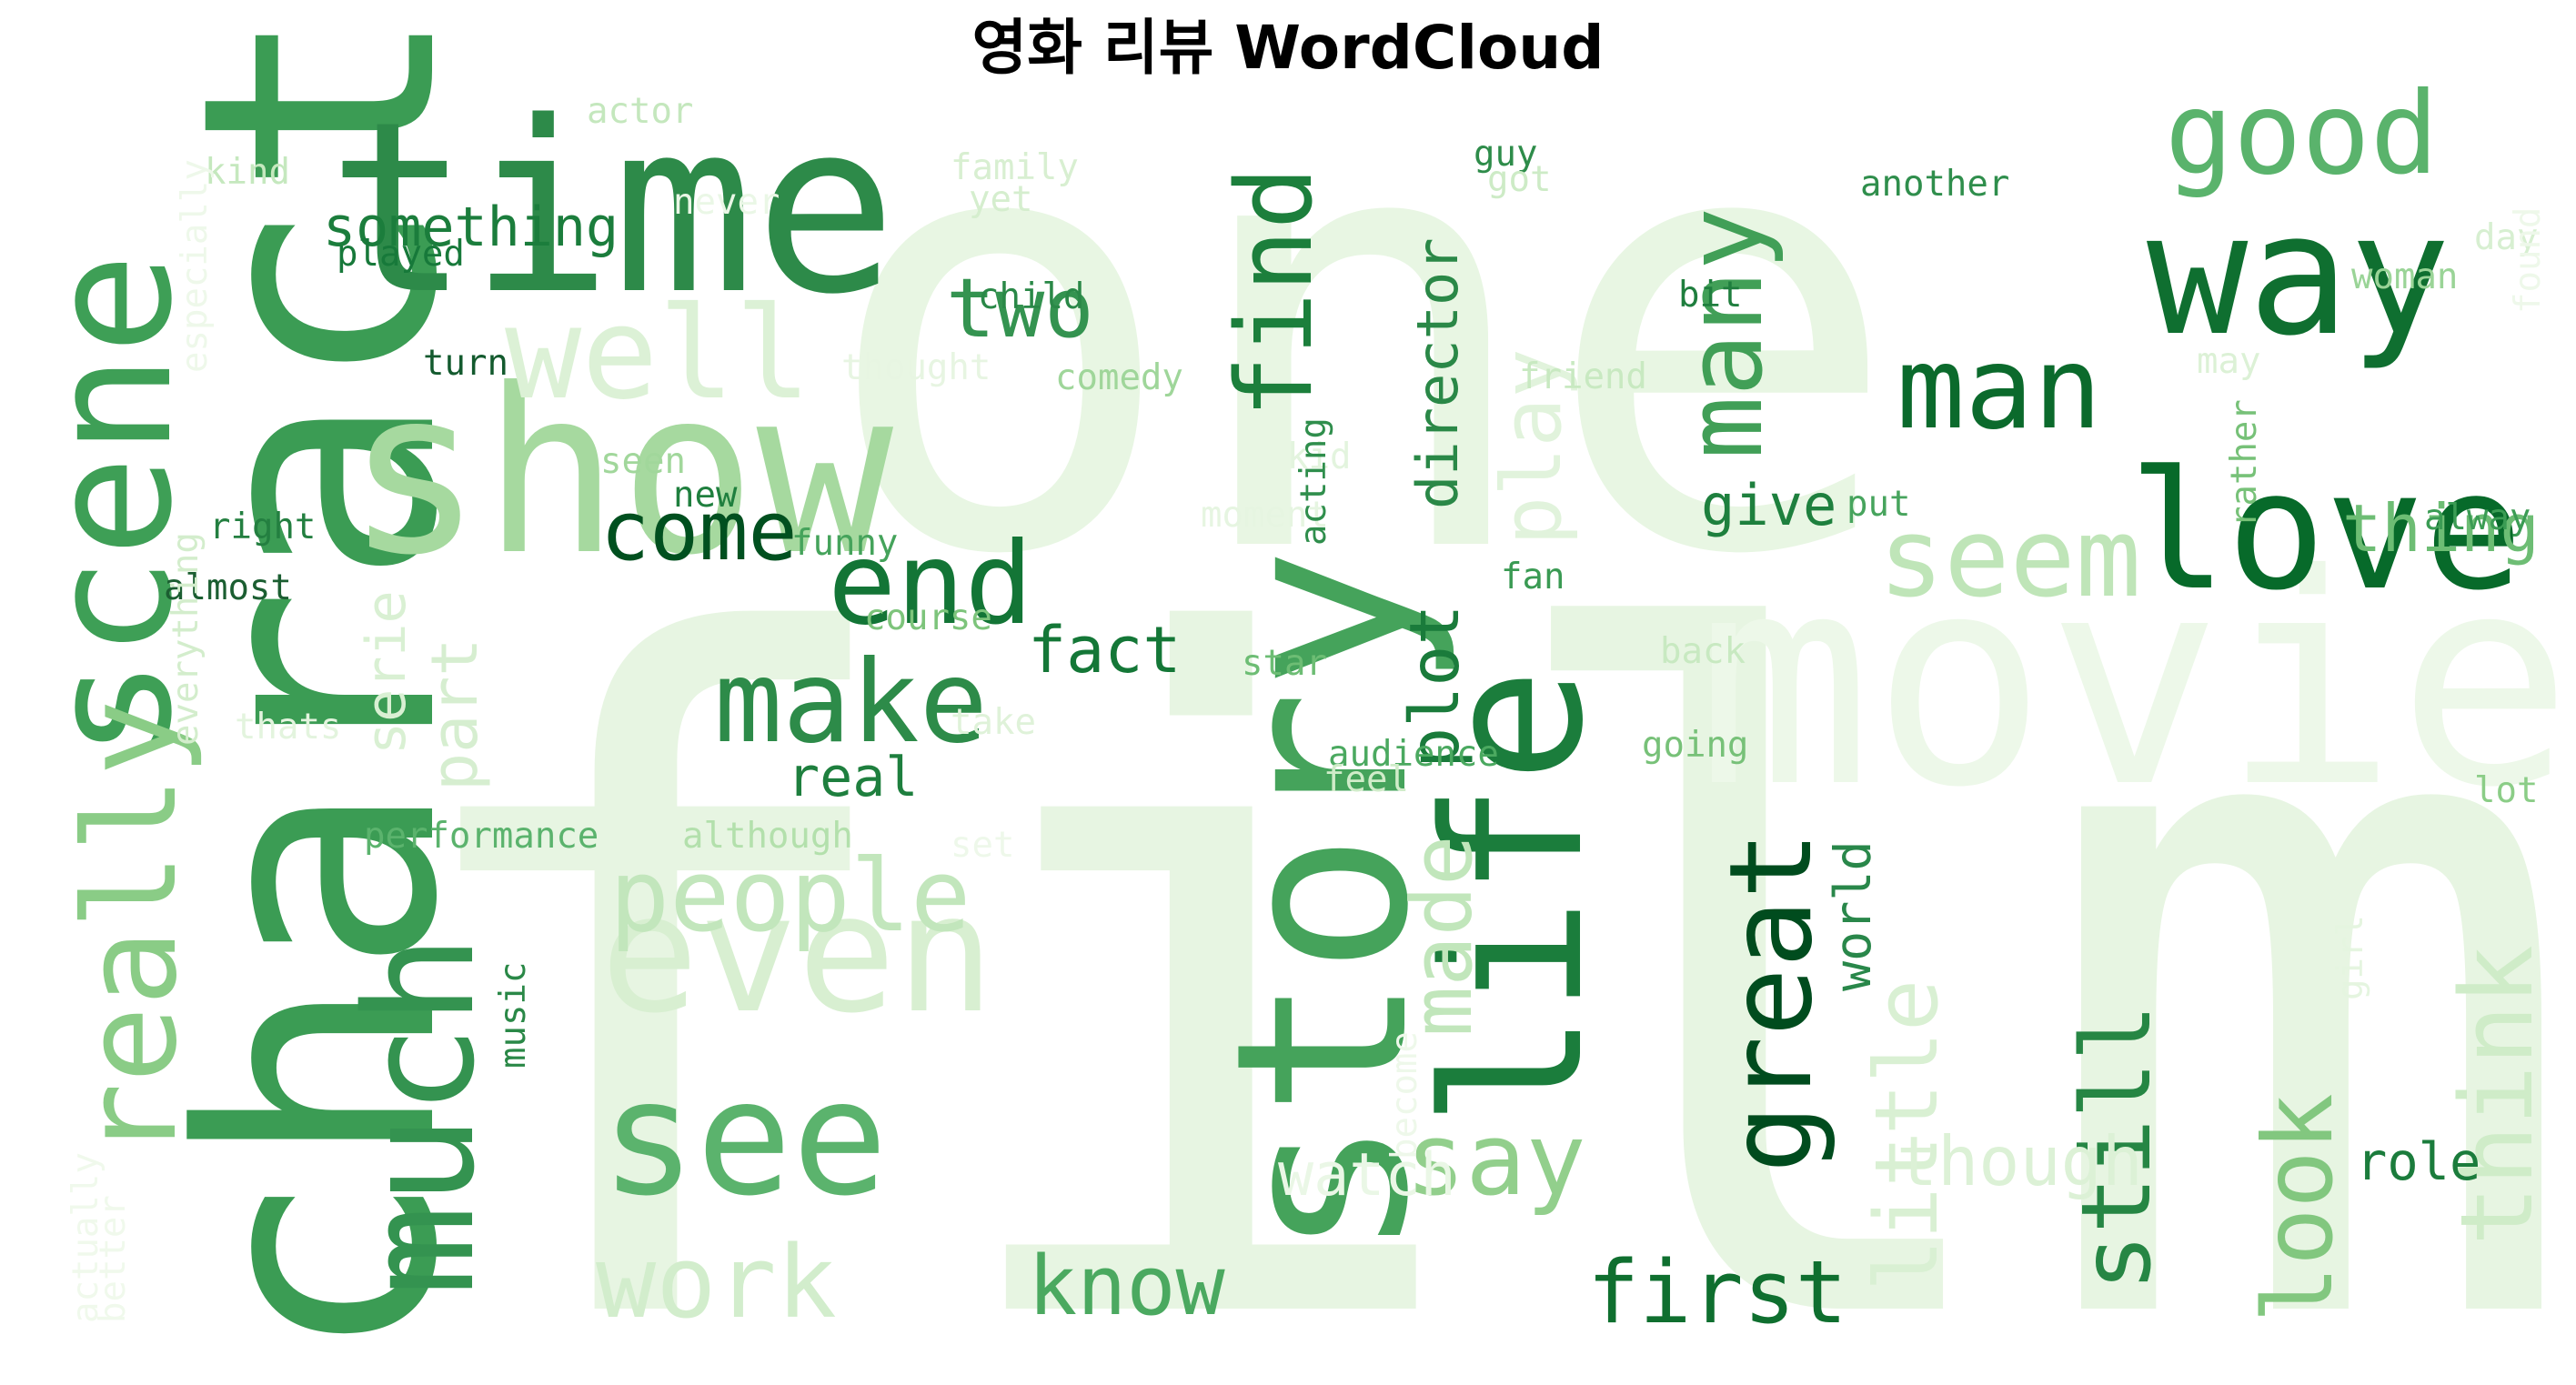 Image resolution: width=2576 pixels, height=1385 pixels. I want to click on word-know: know, so click(1126, 1286).